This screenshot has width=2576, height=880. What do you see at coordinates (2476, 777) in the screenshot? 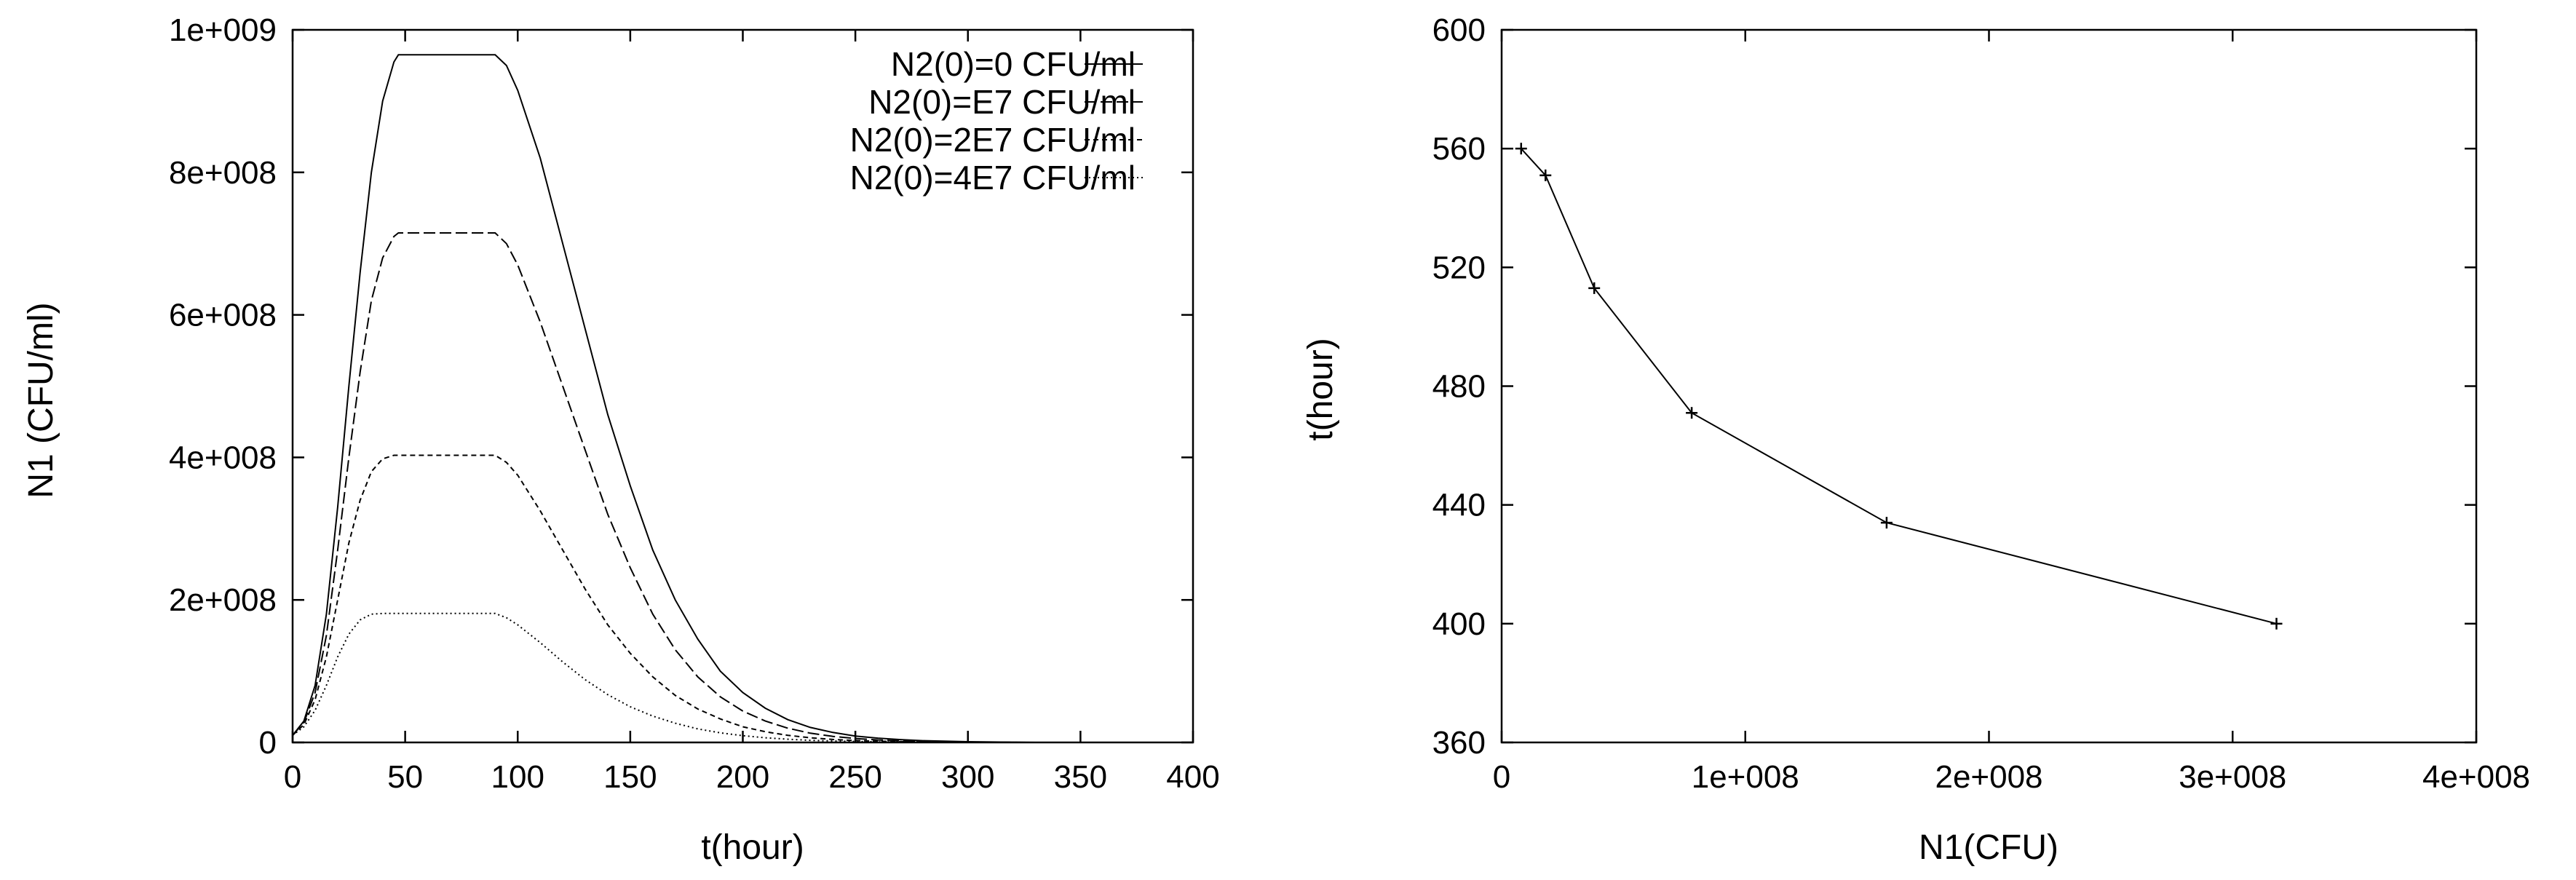
I see `x-tick-label: 4e+008` at bounding box center [2476, 777].